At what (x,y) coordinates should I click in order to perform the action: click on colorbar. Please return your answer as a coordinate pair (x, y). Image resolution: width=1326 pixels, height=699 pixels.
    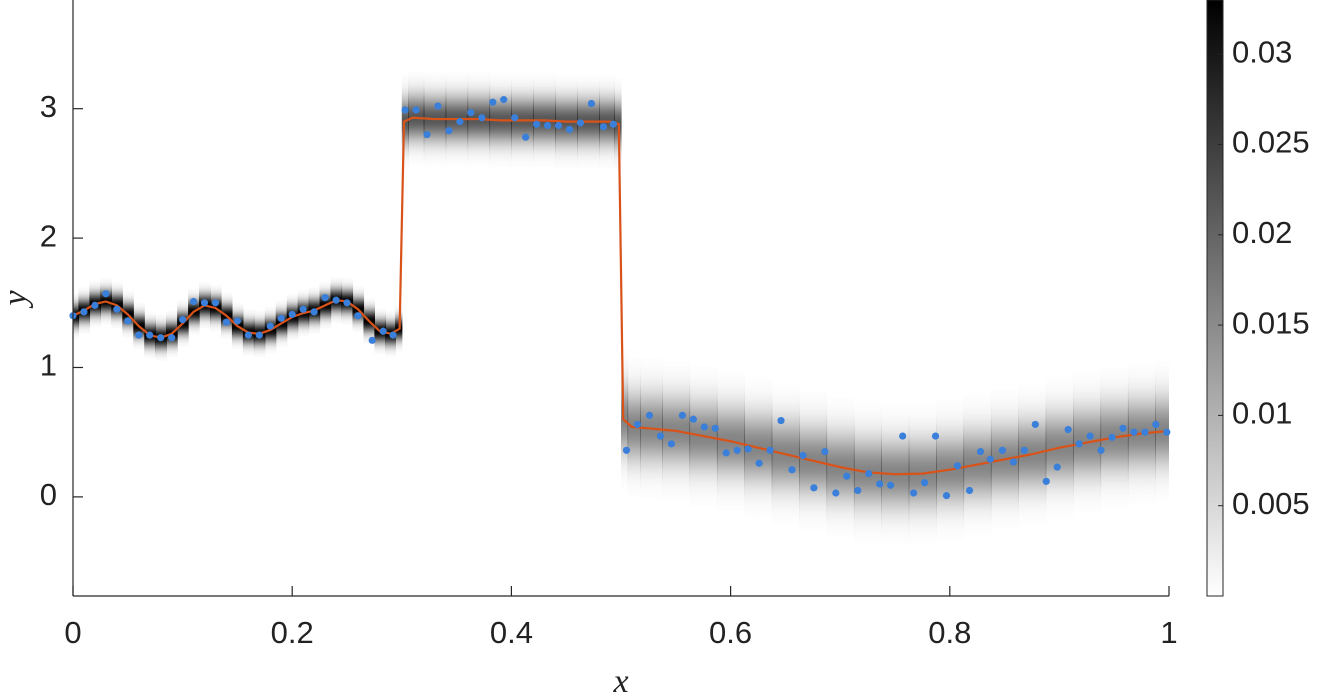
    Looking at the image, I should click on (1215, 298).